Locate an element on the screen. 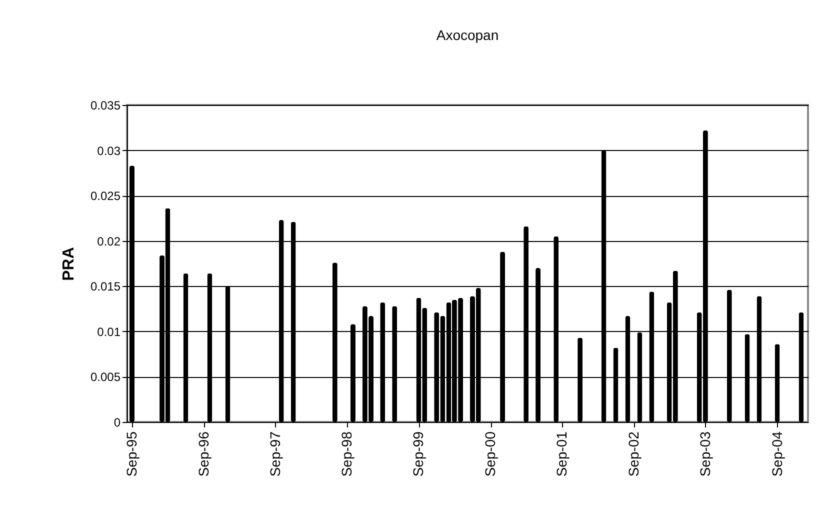 Image resolution: width=836 pixels, height=531 pixels. y-tick-label: 0.015 is located at coordinates (105, 287).